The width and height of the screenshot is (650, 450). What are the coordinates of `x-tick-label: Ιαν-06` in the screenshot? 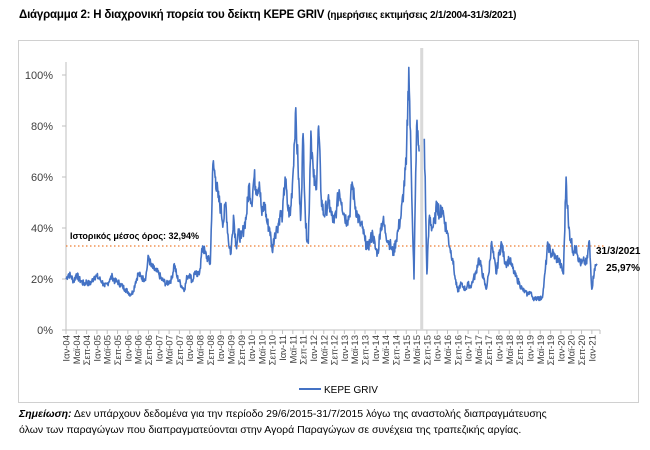 It's located at (128, 348).